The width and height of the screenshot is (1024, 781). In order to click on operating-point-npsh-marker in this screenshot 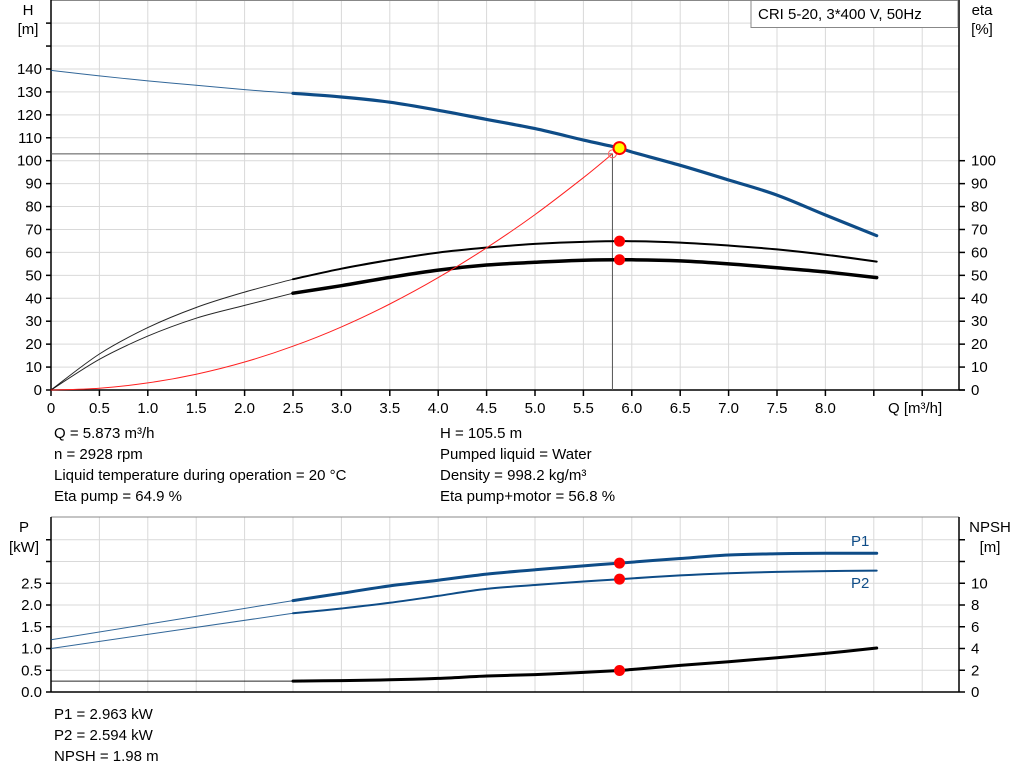, I will do `click(620, 670)`.